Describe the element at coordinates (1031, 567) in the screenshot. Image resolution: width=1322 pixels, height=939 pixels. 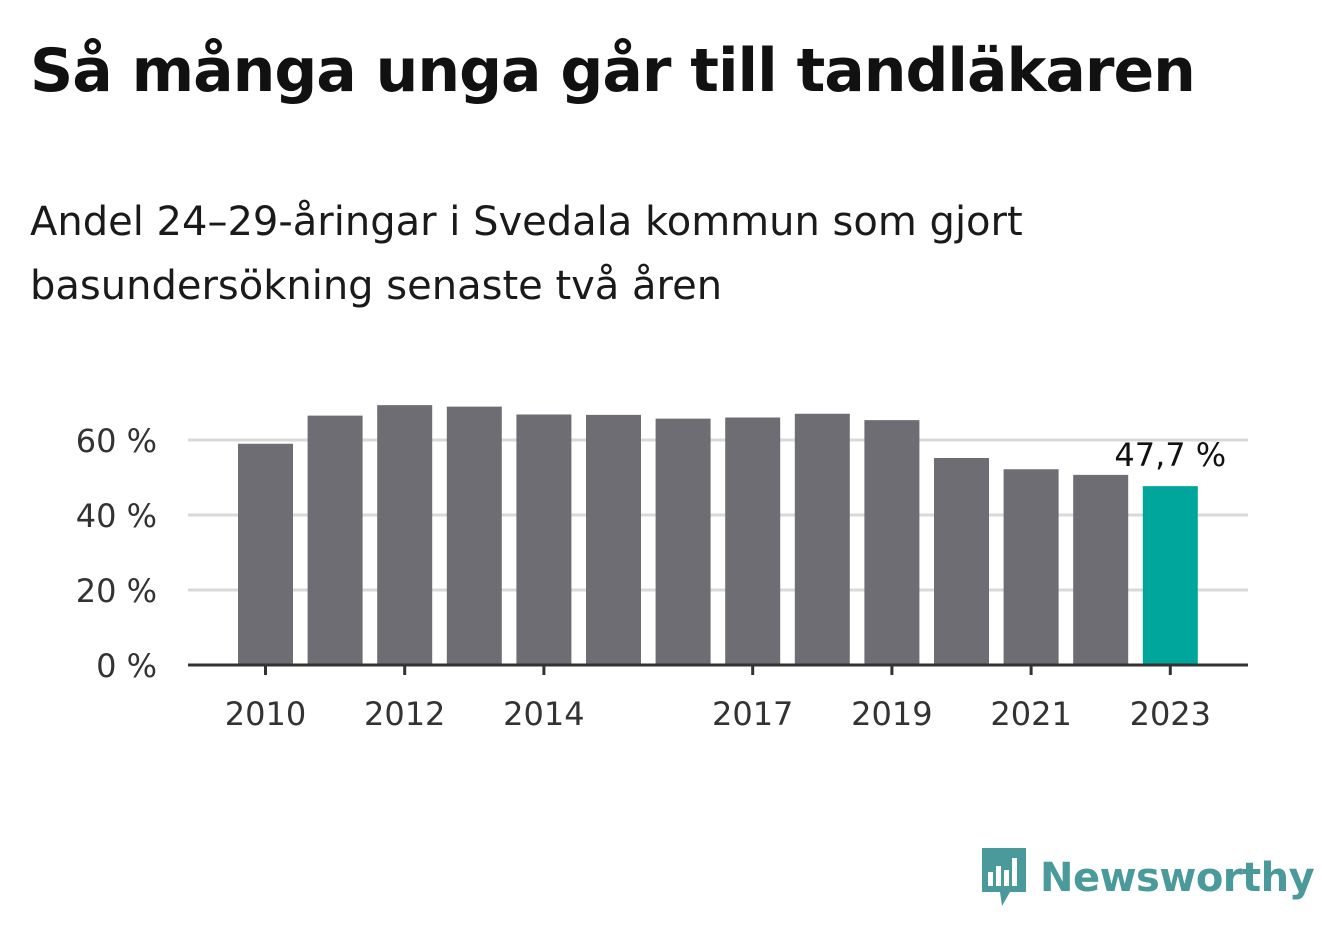
I see `bar-2021` at that location.